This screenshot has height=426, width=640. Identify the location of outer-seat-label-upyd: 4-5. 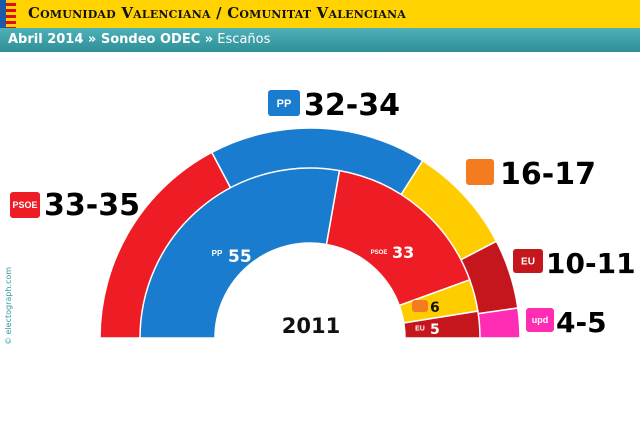
(581, 322).